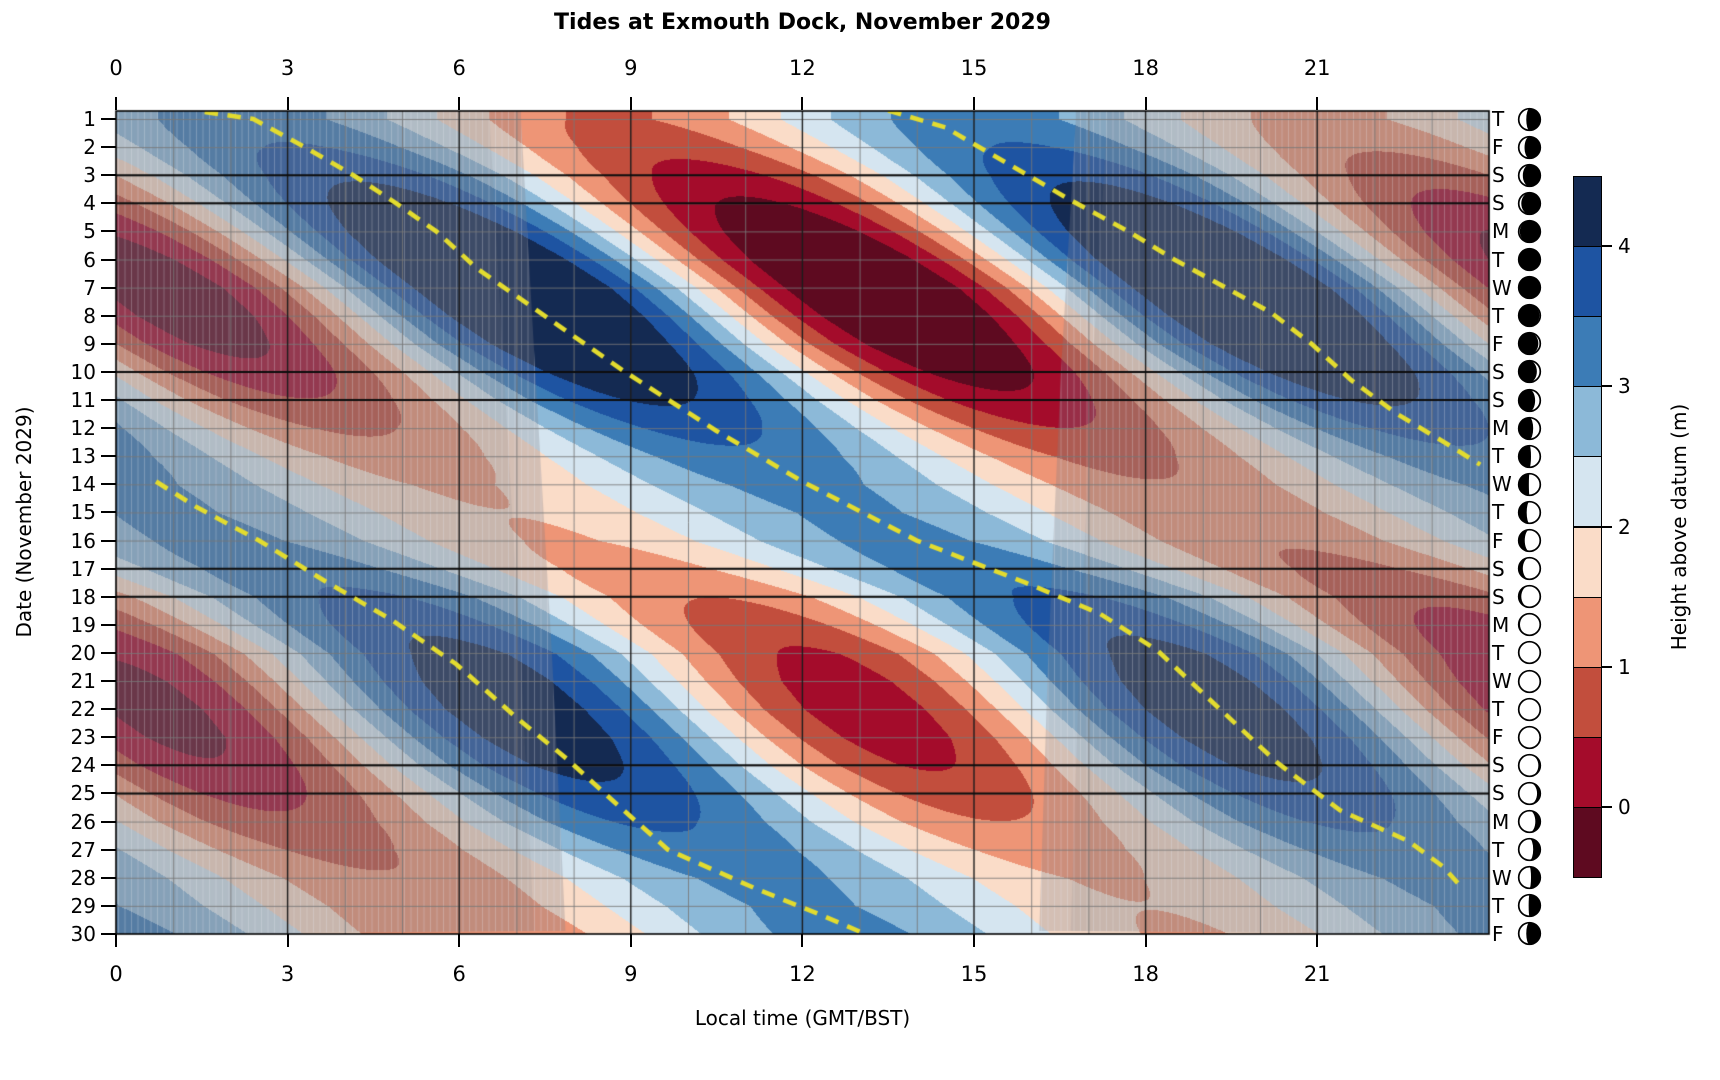 The width and height of the screenshot is (1720, 1080). Describe the element at coordinates (24, 522) in the screenshot. I see `y-axis-label: Date (November 2029)` at that location.